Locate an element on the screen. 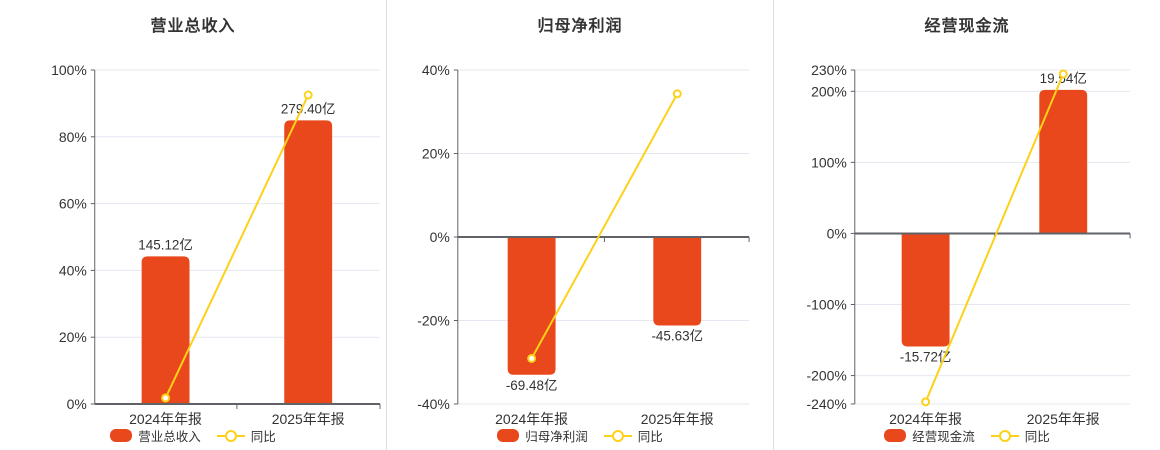  legend-bar-label: 经营现金流 is located at coordinates (943, 437).